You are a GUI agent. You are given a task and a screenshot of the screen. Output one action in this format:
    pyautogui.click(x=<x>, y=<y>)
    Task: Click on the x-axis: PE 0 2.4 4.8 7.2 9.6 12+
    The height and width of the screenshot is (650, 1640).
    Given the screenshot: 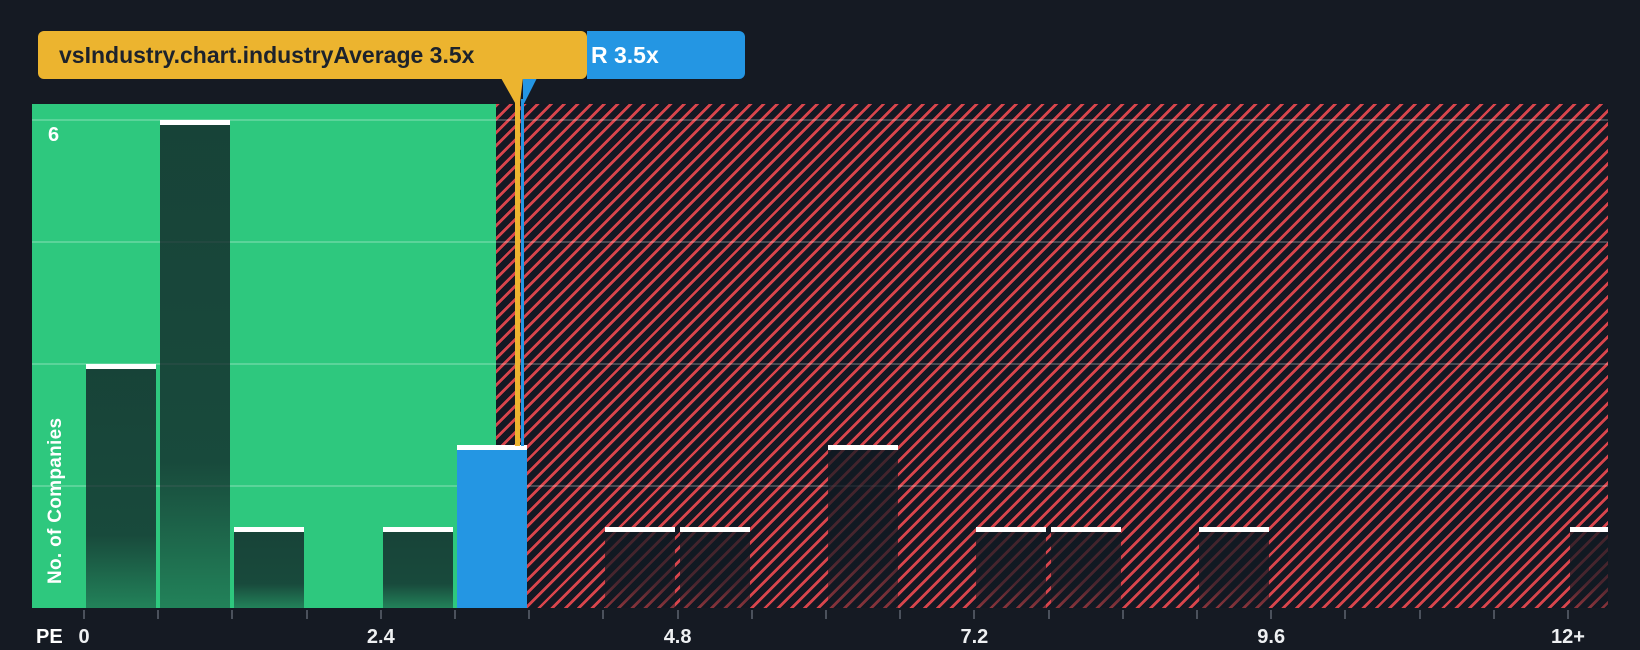 What is the action you would take?
    pyautogui.click(x=820, y=629)
    